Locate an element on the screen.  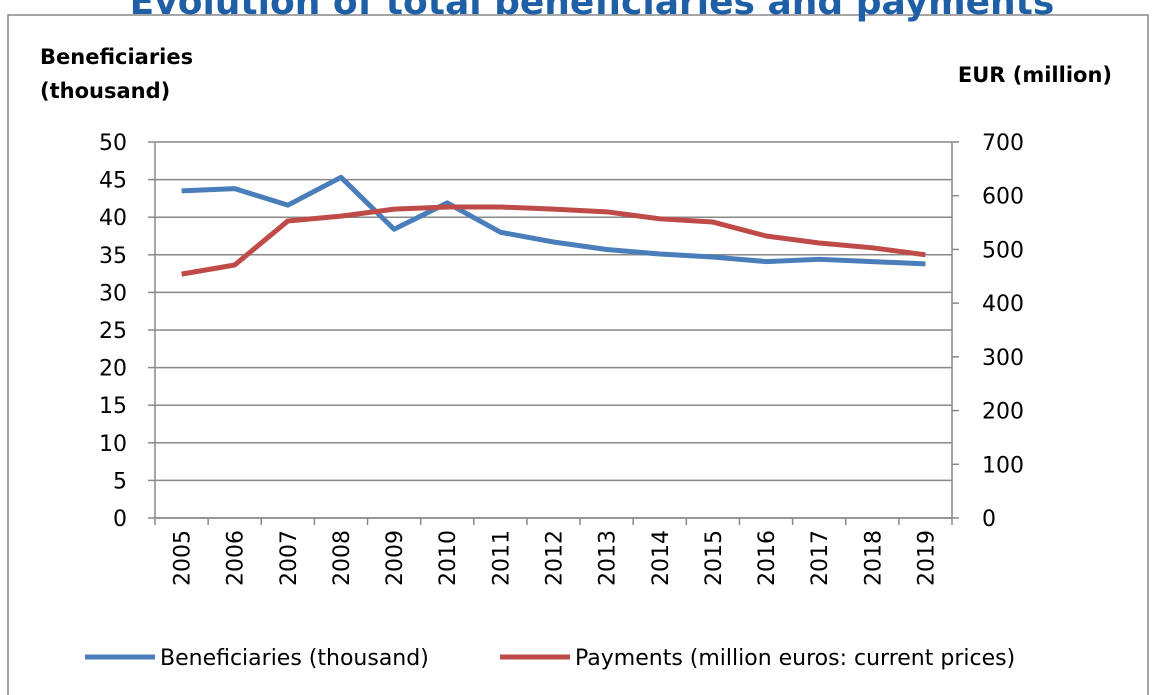
y-tick-label: 30 is located at coordinates (113, 293).